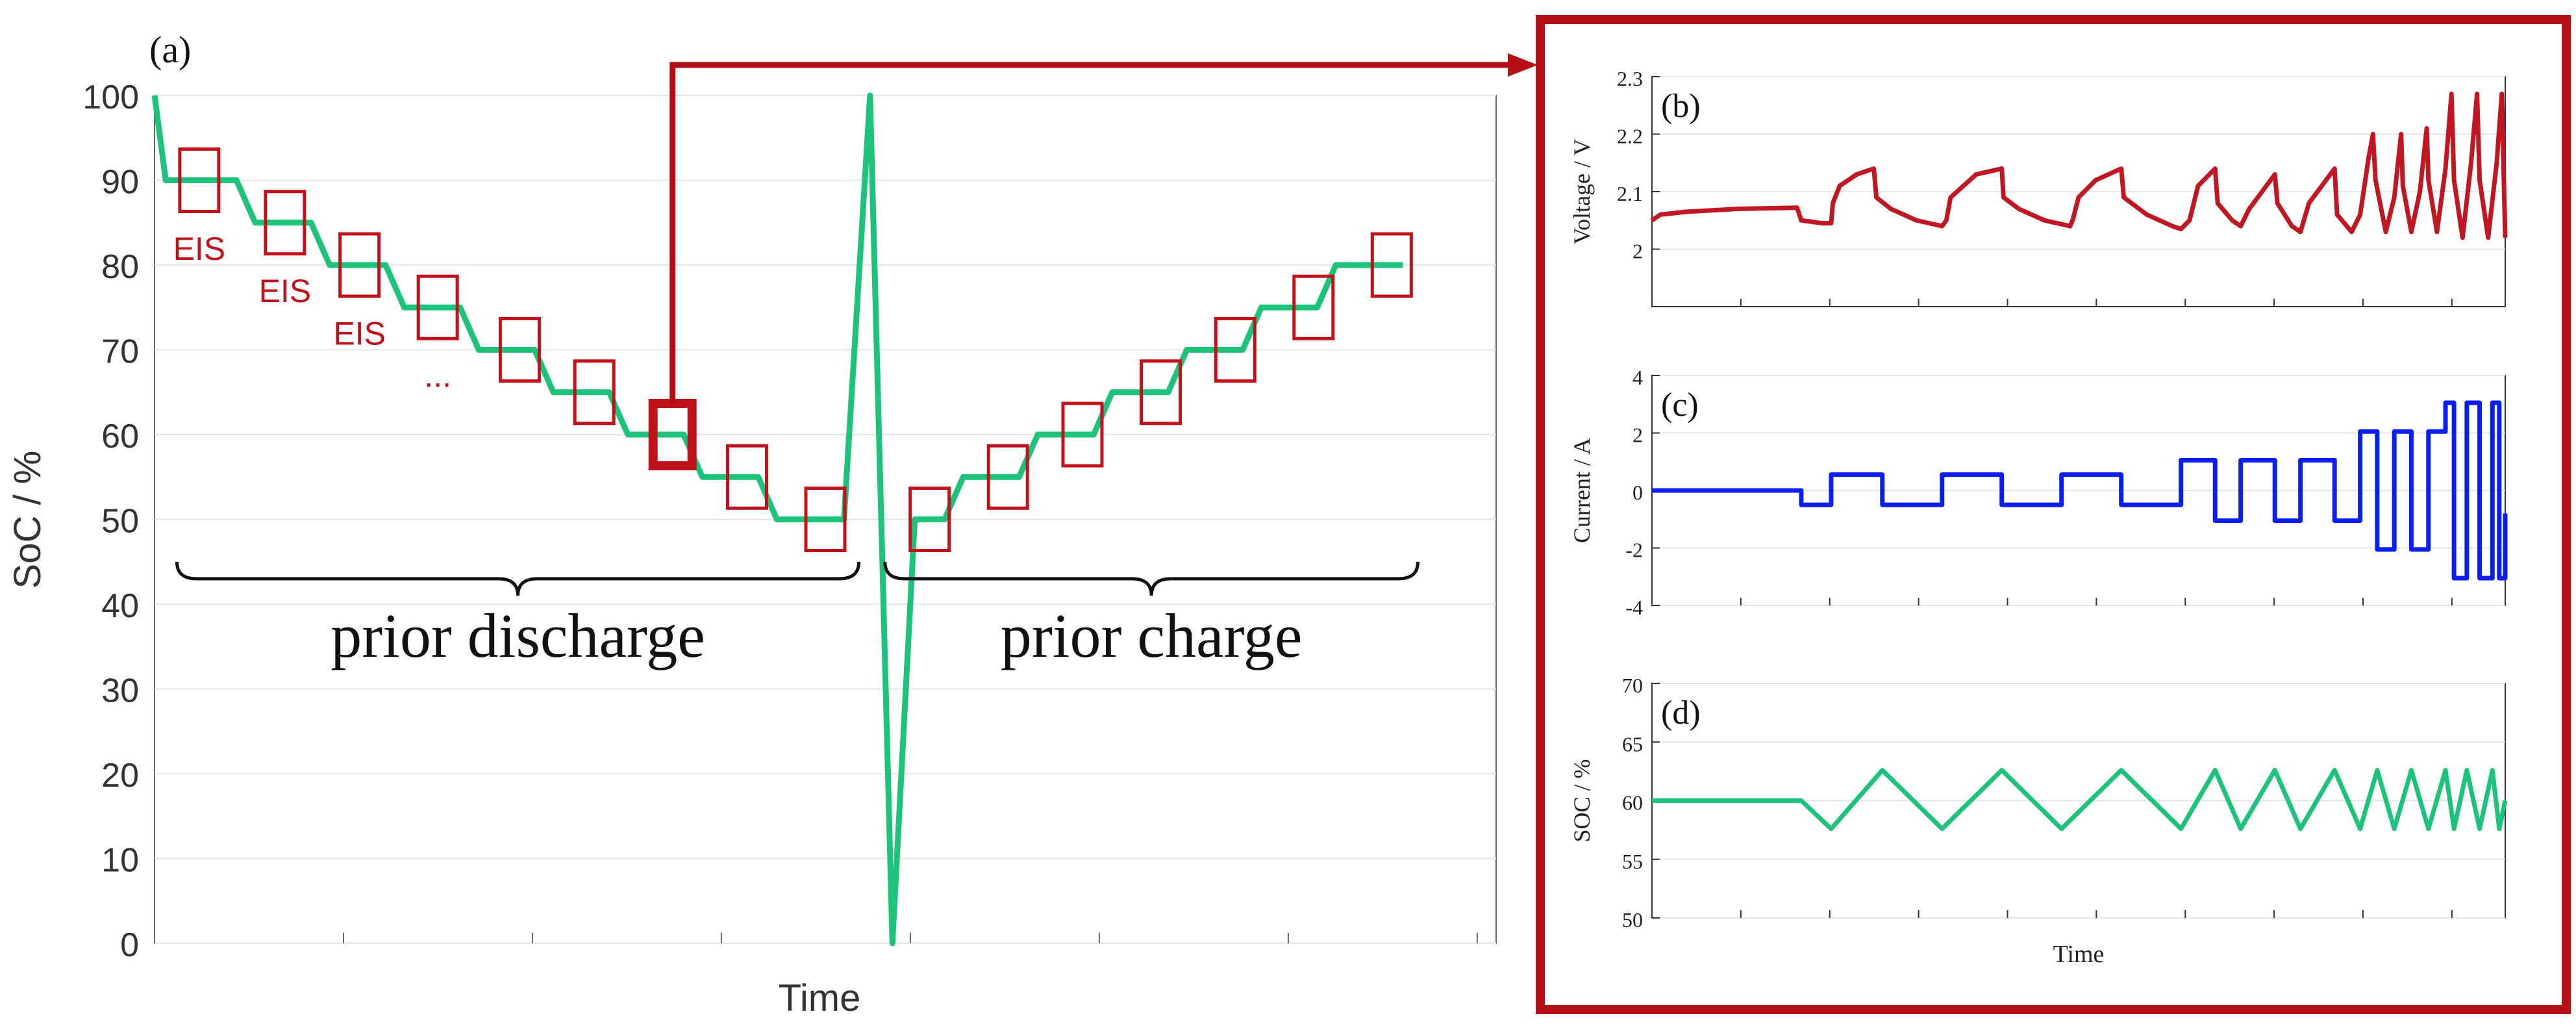 The image size is (2576, 1029). What do you see at coordinates (1632, 803) in the screenshot?
I see `panel-d-y-tick-label: 60` at bounding box center [1632, 803].